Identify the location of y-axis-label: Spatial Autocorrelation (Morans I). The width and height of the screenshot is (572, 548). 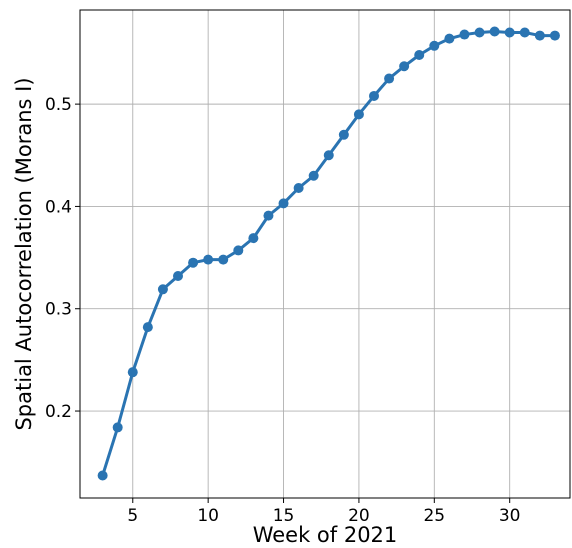
(24, 253).